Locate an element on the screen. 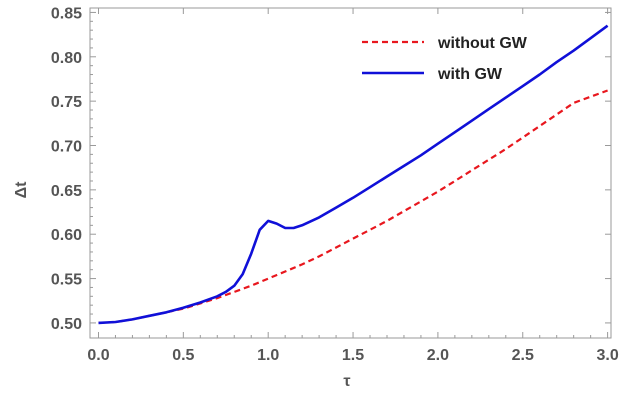  x-tick-label: 0.5 is located at coordinates (183, 355).